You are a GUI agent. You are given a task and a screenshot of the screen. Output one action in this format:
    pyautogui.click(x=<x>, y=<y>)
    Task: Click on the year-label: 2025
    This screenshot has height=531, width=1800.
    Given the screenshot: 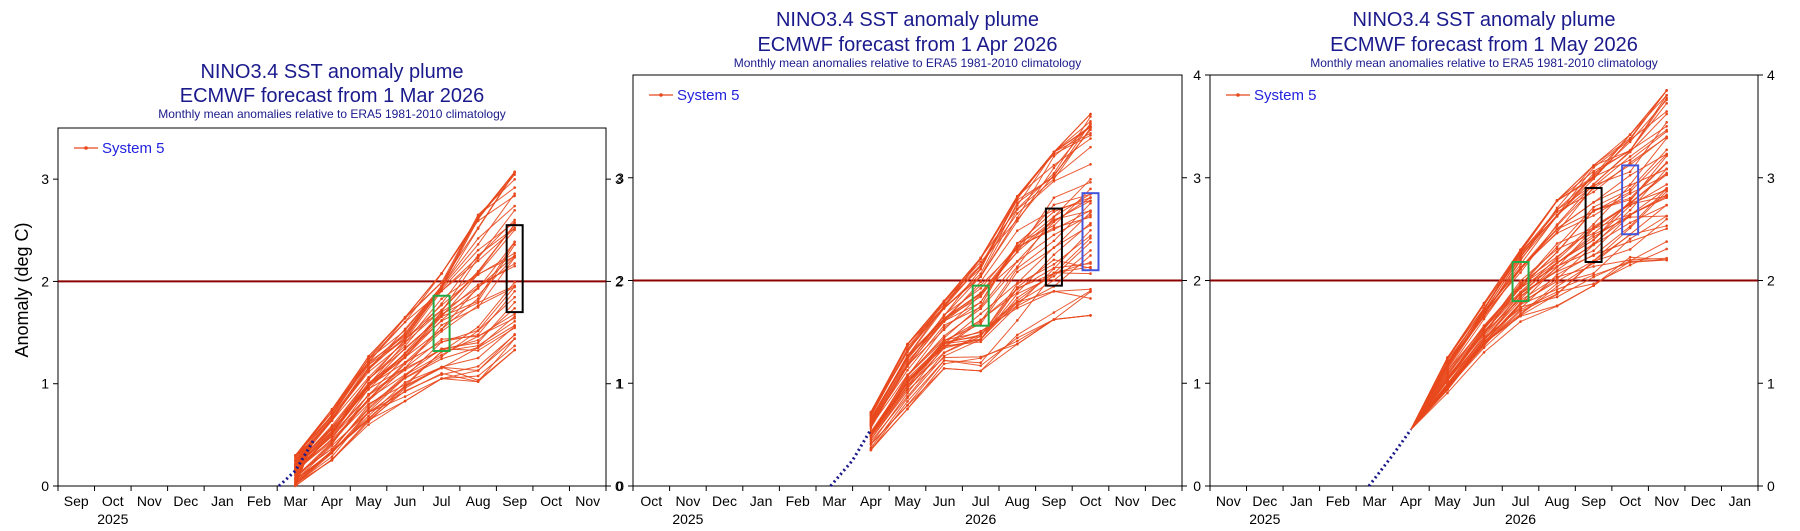 What is the action you would take?
    pyautogui.click(x=687, y=519)
    